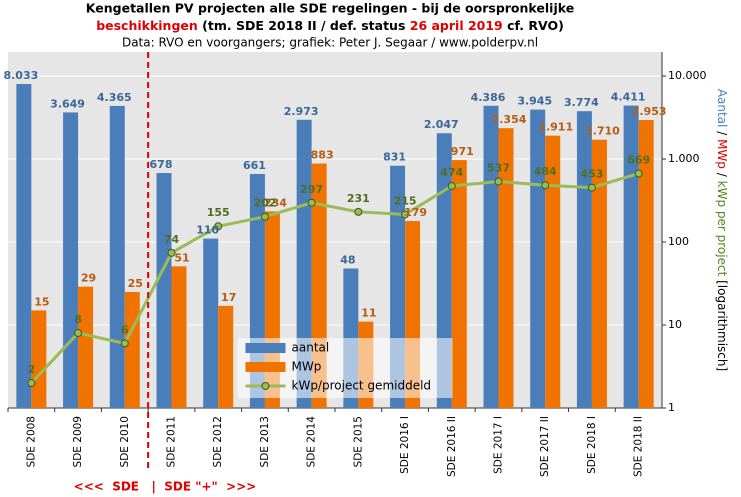  Describe the element at coordinates (125, 329) in the screenshot. I see `data-label: 6` at that location.